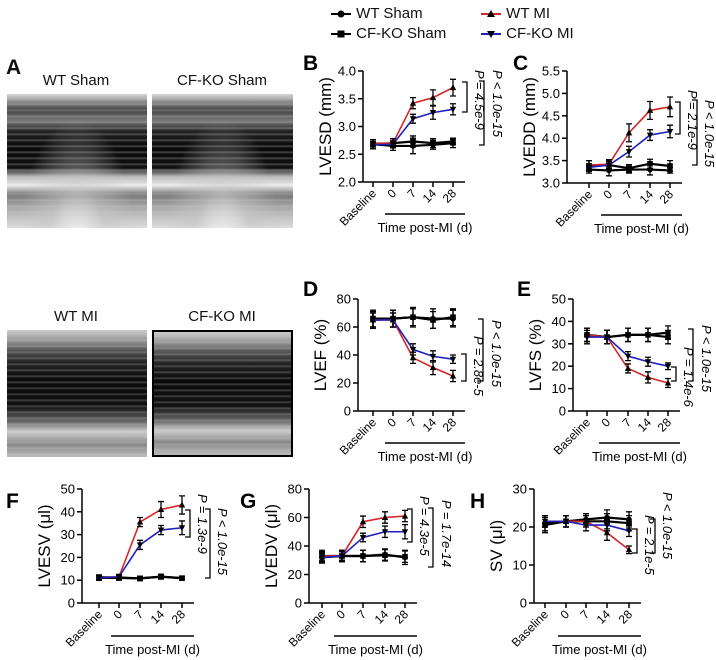 The image size is (716, 660). Describe the element at coordinates (446, 533) in the screenshot. I see `p-value-annotation: P = 1.7e-14` at that location.